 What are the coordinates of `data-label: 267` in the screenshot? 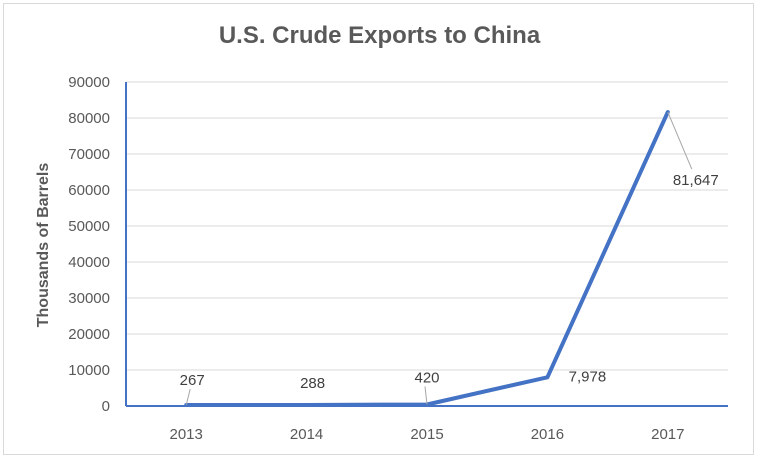 It's located at (192, 380).